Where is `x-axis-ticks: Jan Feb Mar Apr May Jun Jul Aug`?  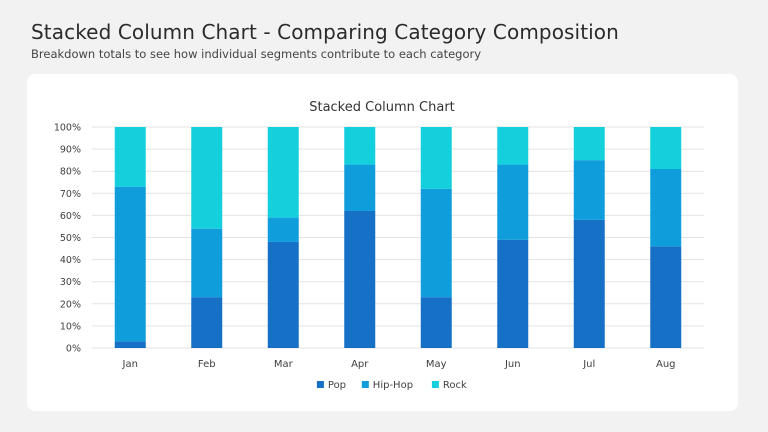 x-axis-ticks: Jan Feb Mar Apr May Jun Jul Aug is located at coordinates (399, 364).